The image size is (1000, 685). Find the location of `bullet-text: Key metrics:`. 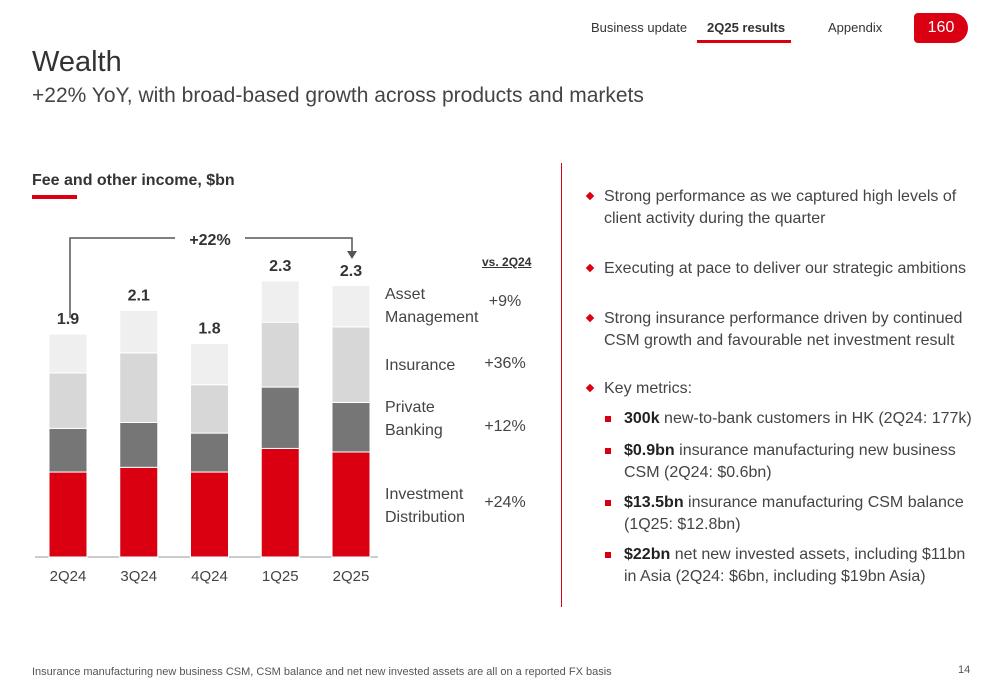

bullet-text: Key metrics: is located at coordinates (648, 388).